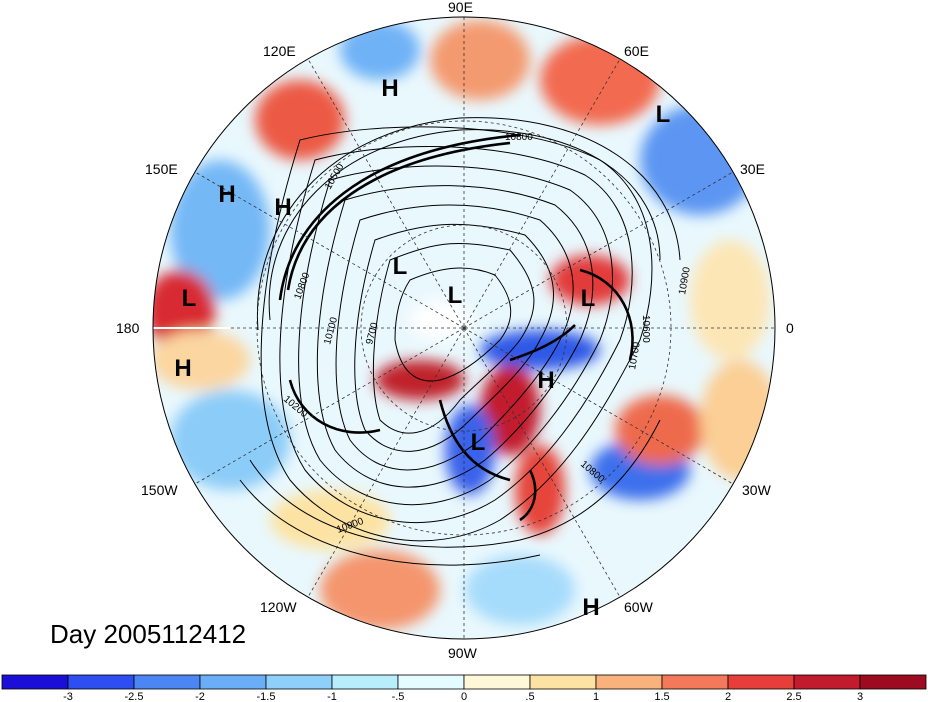  Describe the element at coordinates (463, 653) in the screenshot. I see `lon-label: 90W` at that location.